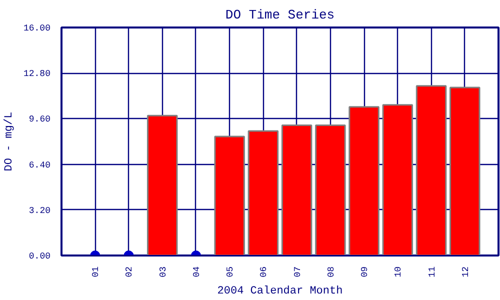 This screenshot has height=300, width=500. Describe the element at coordinates (297, 272) in the screenshot. I see `x-tick-label: 07` at that location.